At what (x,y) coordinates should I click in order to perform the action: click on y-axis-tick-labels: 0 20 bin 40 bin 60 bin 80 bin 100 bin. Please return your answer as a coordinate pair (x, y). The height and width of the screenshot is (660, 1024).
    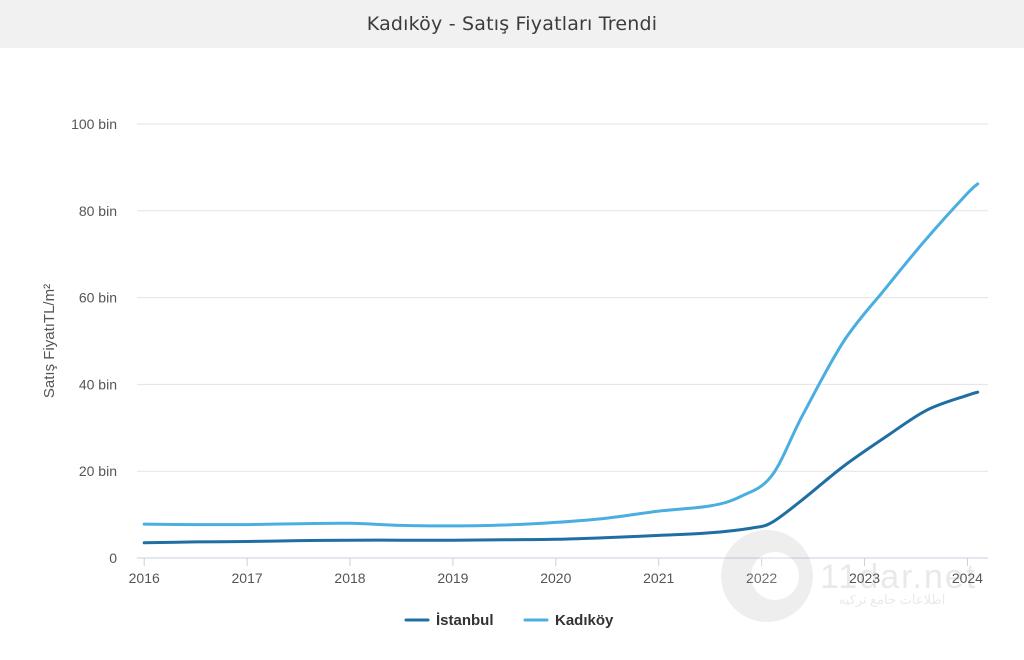
    Looking at the image, I should click on (94, 341).